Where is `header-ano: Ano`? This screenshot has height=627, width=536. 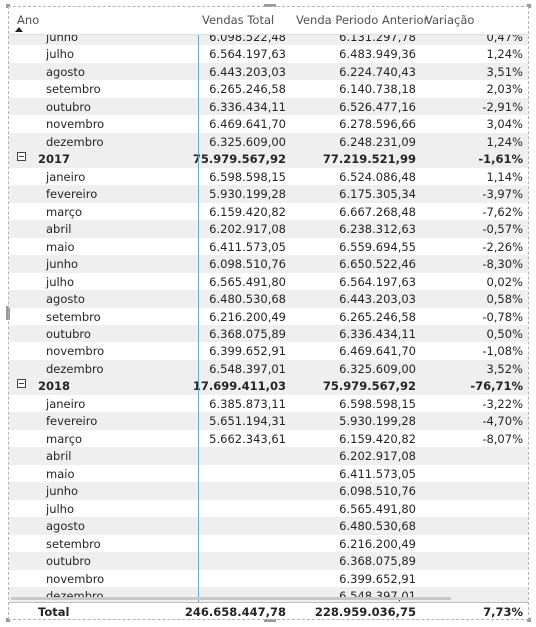
header-ano: Ano is located at coordinates (28, 20).